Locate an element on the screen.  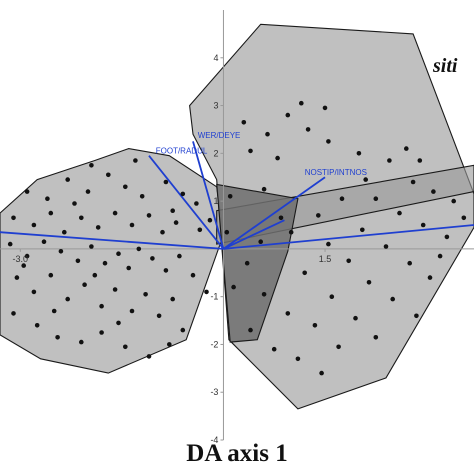
y-tick-label: 4 is located at coordinates (215, 58).